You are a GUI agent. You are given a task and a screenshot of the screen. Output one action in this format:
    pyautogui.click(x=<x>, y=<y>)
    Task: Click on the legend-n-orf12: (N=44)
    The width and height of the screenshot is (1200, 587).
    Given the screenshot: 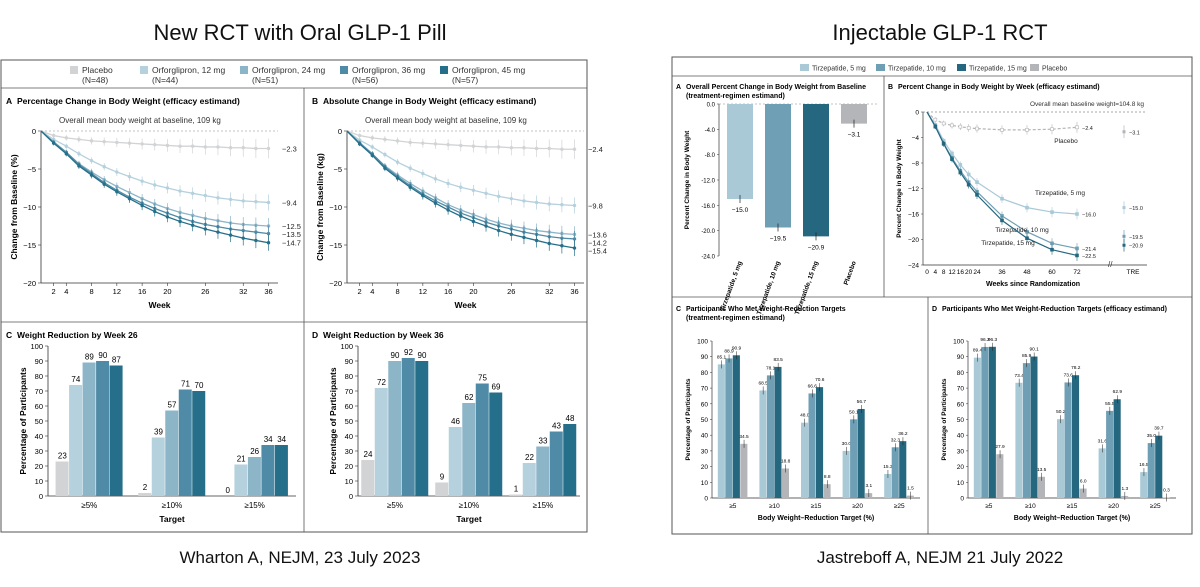 What is the action you would take?
    pyautogui.click(x=165, y=80)
    